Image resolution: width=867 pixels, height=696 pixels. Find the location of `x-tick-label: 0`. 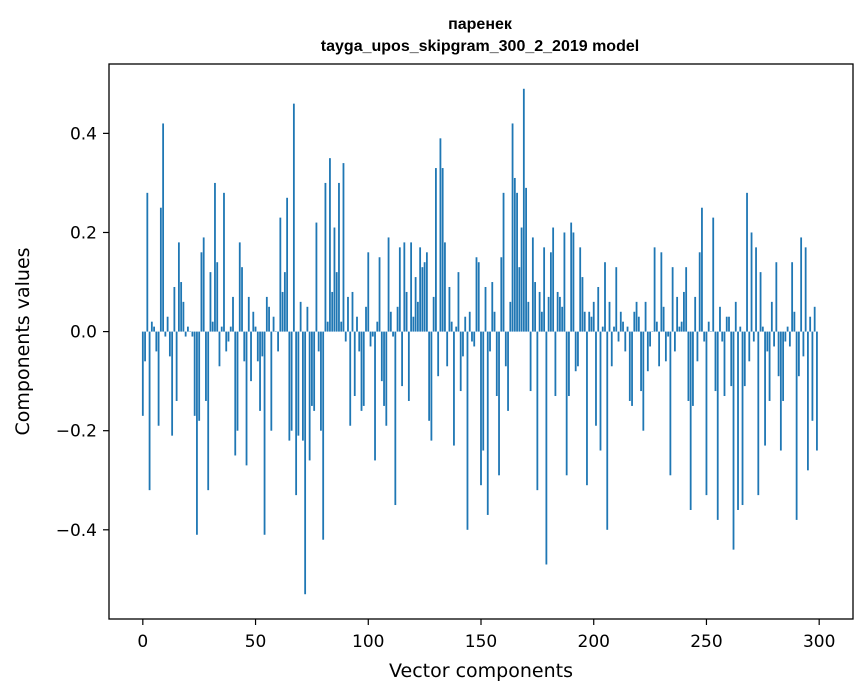

x-tick-label: 0 is located at coordinates (142, 642).